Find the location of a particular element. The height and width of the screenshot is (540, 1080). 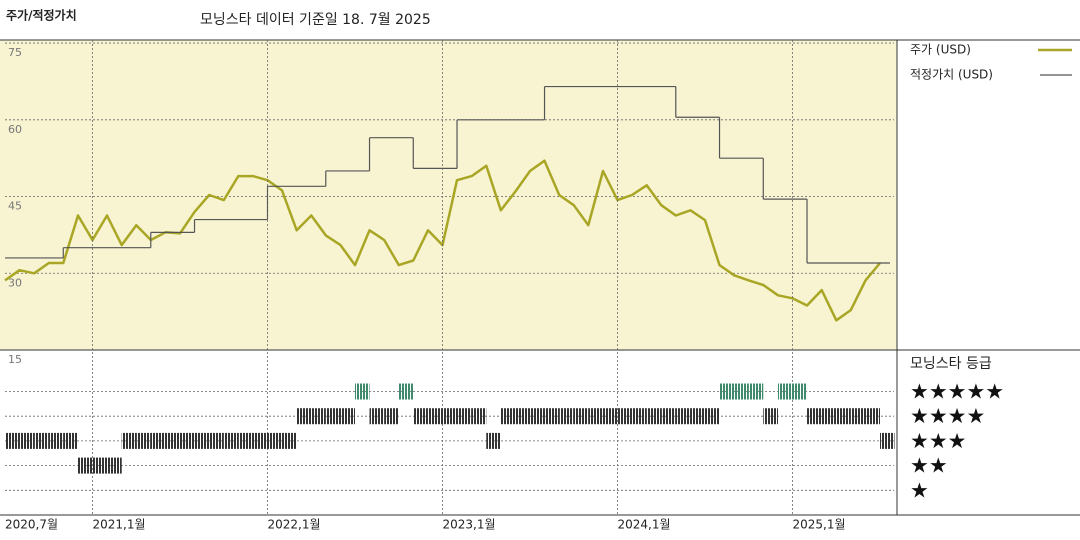

x-tick-label: 2023,1월 is located at coordinates (469, 525).